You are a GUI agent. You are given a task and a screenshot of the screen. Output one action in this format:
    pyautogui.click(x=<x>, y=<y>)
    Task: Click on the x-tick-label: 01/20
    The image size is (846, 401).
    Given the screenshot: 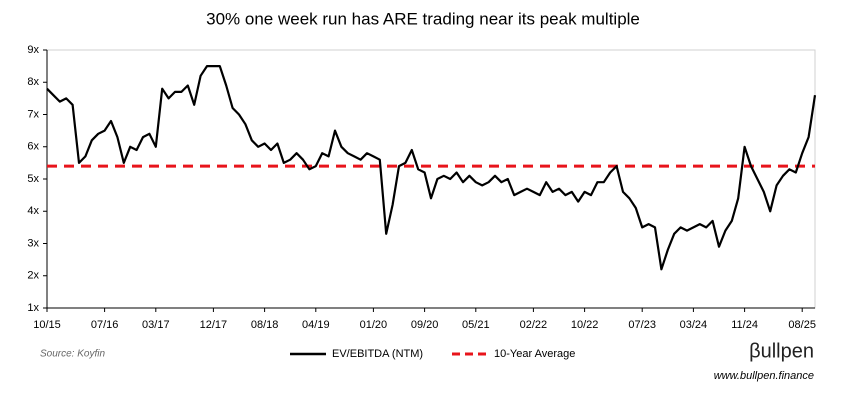 What is the action you would take?
    pyautogui.click(x=374, y=325)
    